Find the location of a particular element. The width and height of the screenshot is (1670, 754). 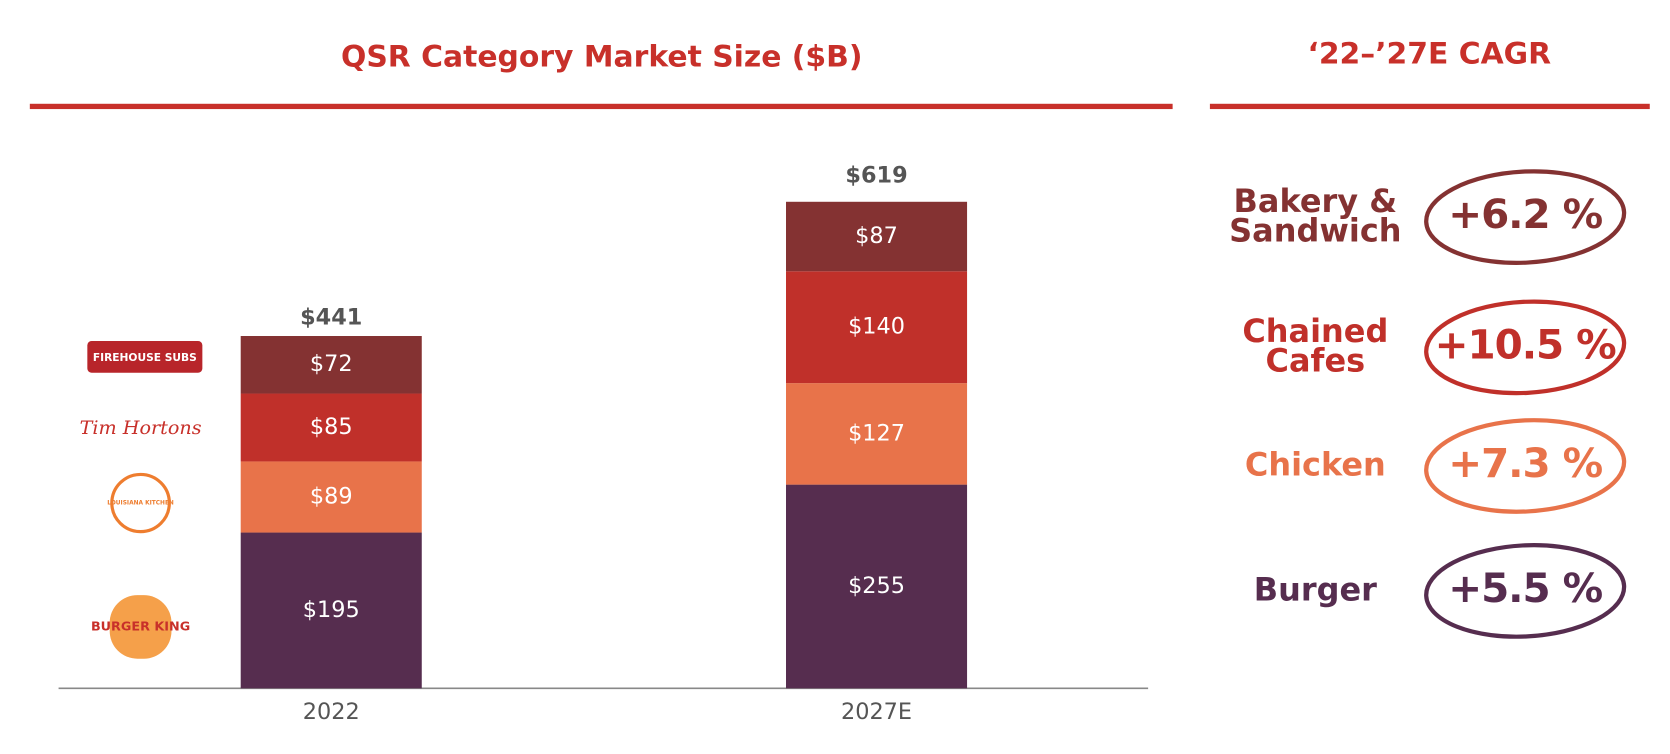

total-label: $619 is located at coordinates (876, 175).